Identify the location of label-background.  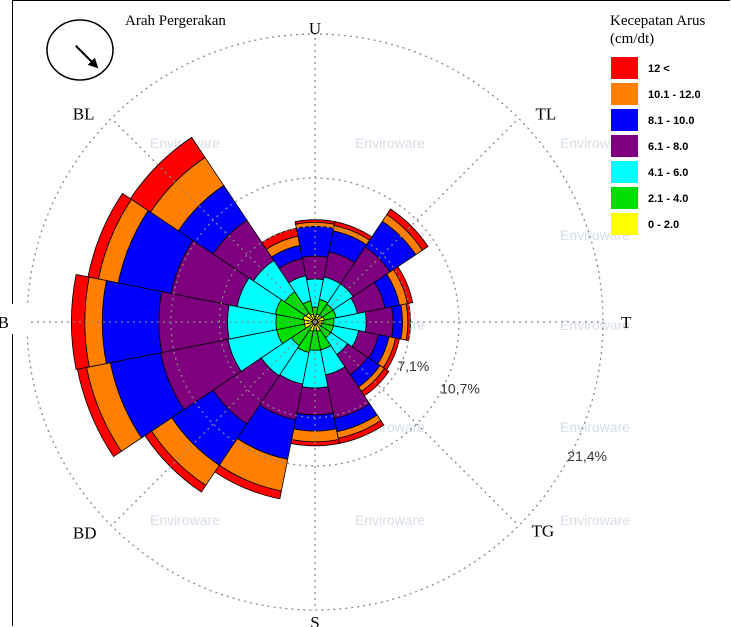
(16, 319).